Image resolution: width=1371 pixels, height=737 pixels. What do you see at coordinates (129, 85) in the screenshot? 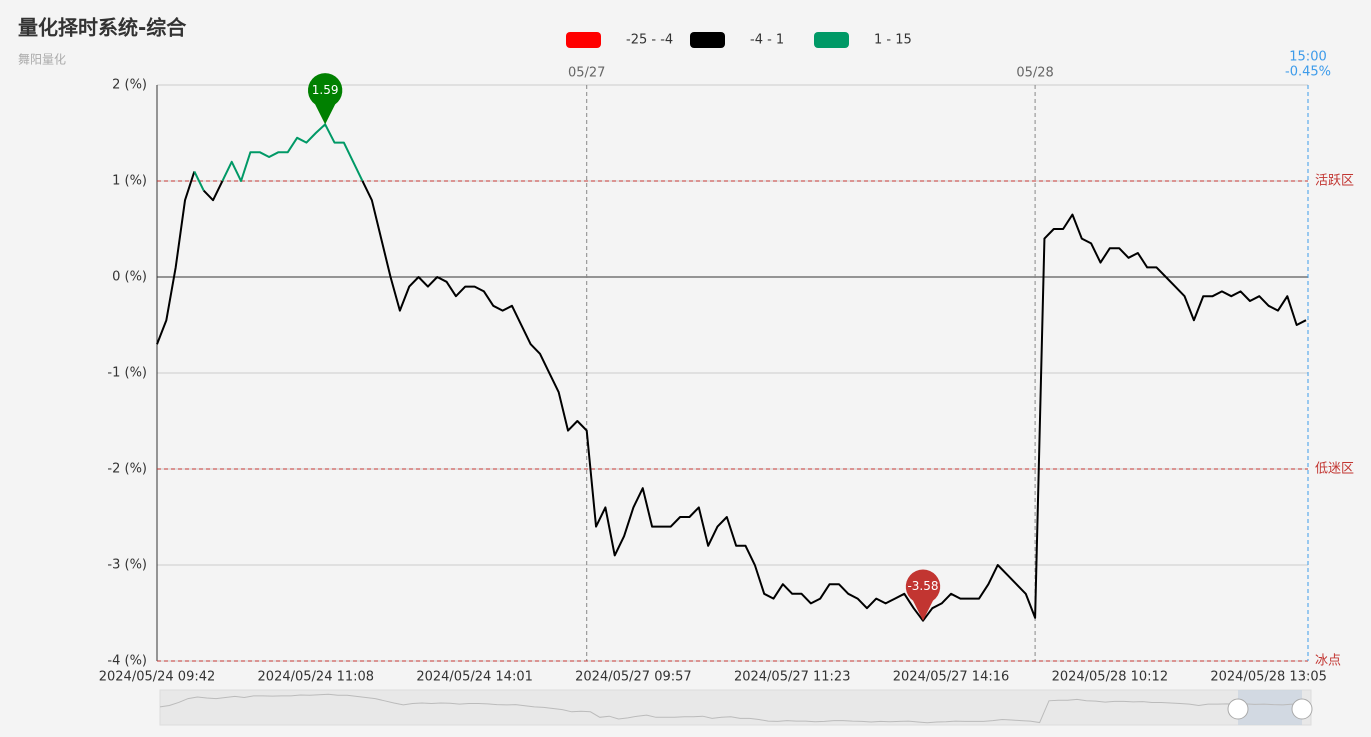
I see `y-tick-label: 2 (%)` at bounding box center [129, 85].